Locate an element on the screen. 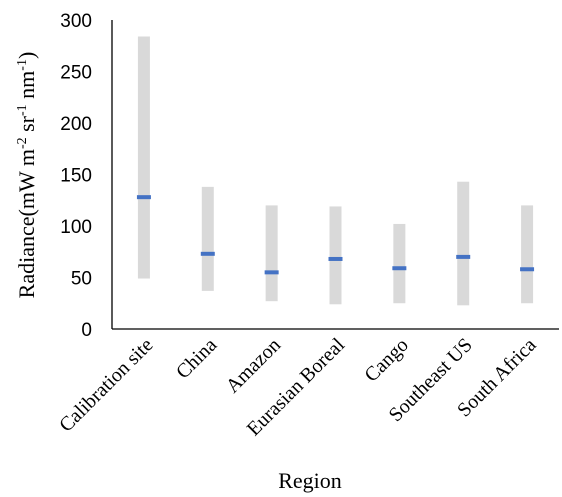 The image size is (562, 497). median-markers is located at coordinates (335, 235).